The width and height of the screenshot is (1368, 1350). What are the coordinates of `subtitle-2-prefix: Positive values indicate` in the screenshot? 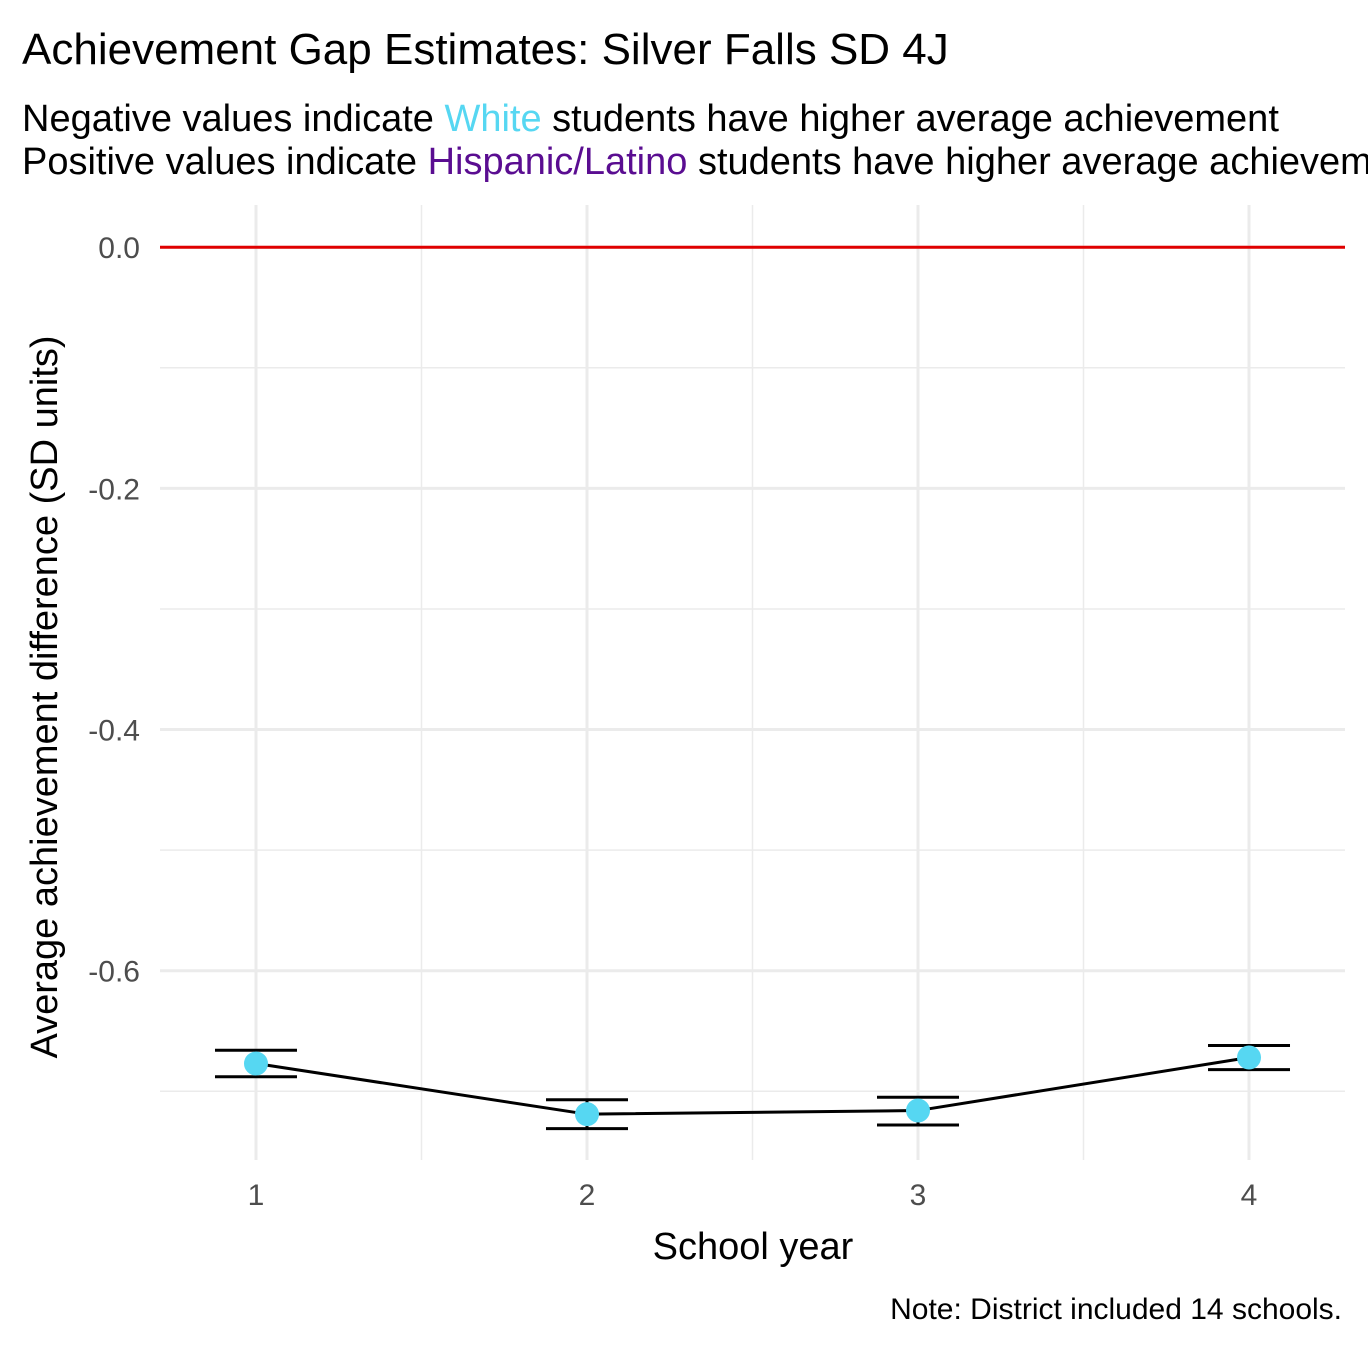 It's located at (225, 162).